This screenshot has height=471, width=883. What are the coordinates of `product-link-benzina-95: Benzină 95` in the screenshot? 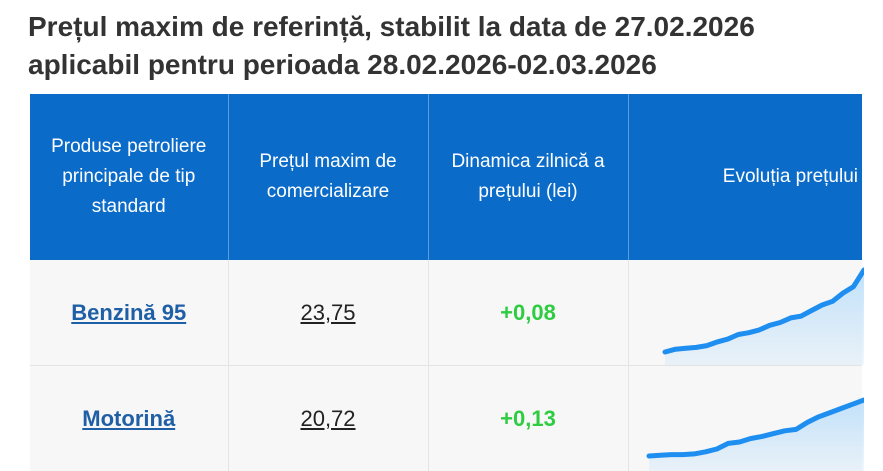 It's located at (129, 312).